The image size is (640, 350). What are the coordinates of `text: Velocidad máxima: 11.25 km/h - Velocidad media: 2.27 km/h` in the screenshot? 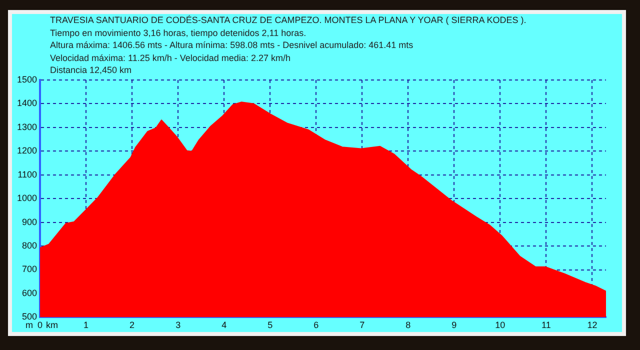 It's located at (171, 58).